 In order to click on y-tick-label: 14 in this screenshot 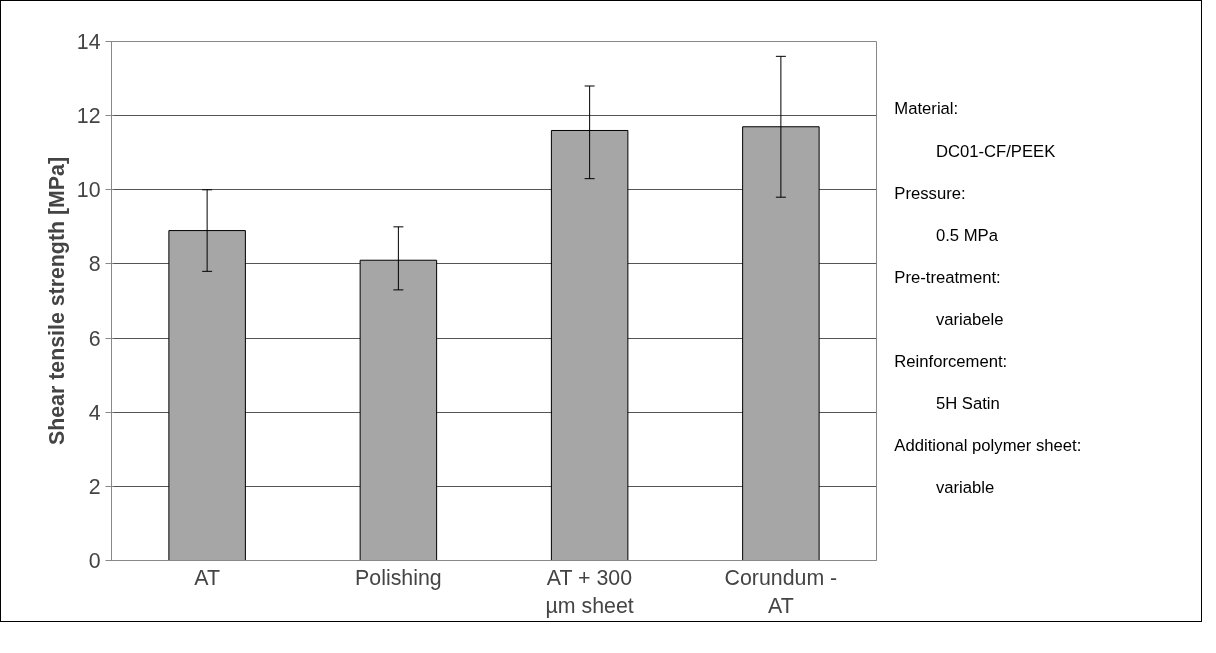, I will do `click(88, 42)`.